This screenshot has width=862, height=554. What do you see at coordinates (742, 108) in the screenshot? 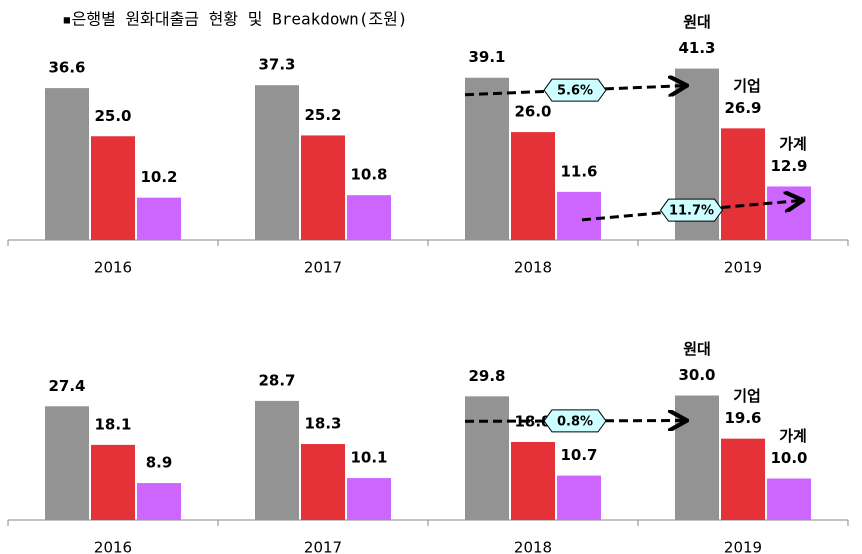
I see `value-label: 26.9` at bounding box center [742, 108].